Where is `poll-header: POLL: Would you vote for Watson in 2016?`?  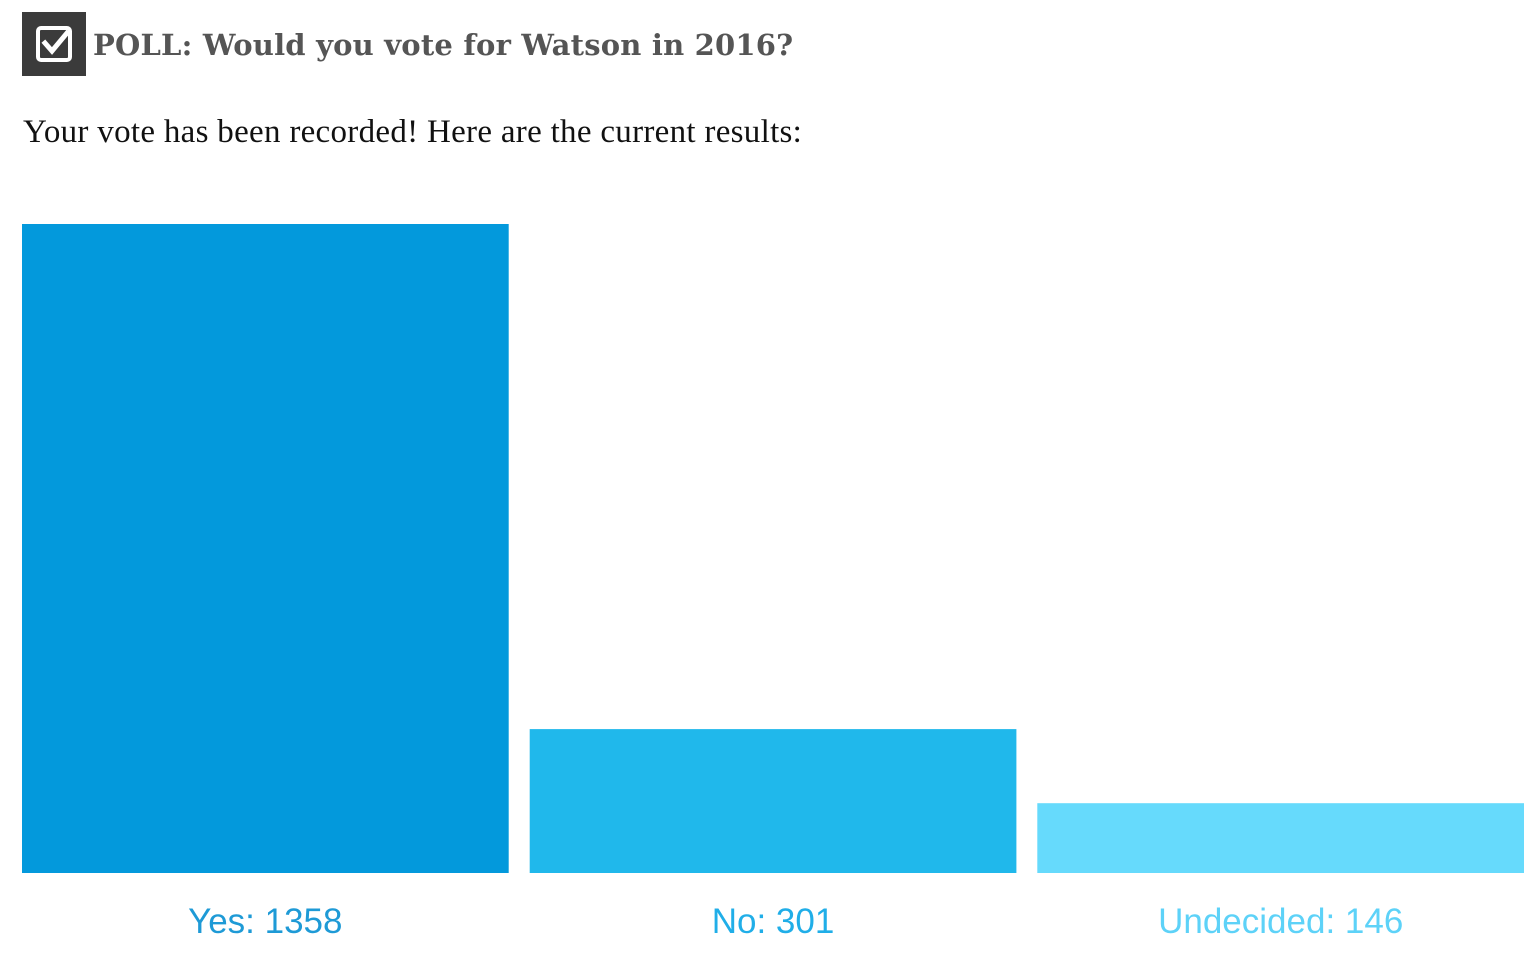
poll-header: POLL: Would you vote for Watson in 2016? is located at coordinates (407, 44).